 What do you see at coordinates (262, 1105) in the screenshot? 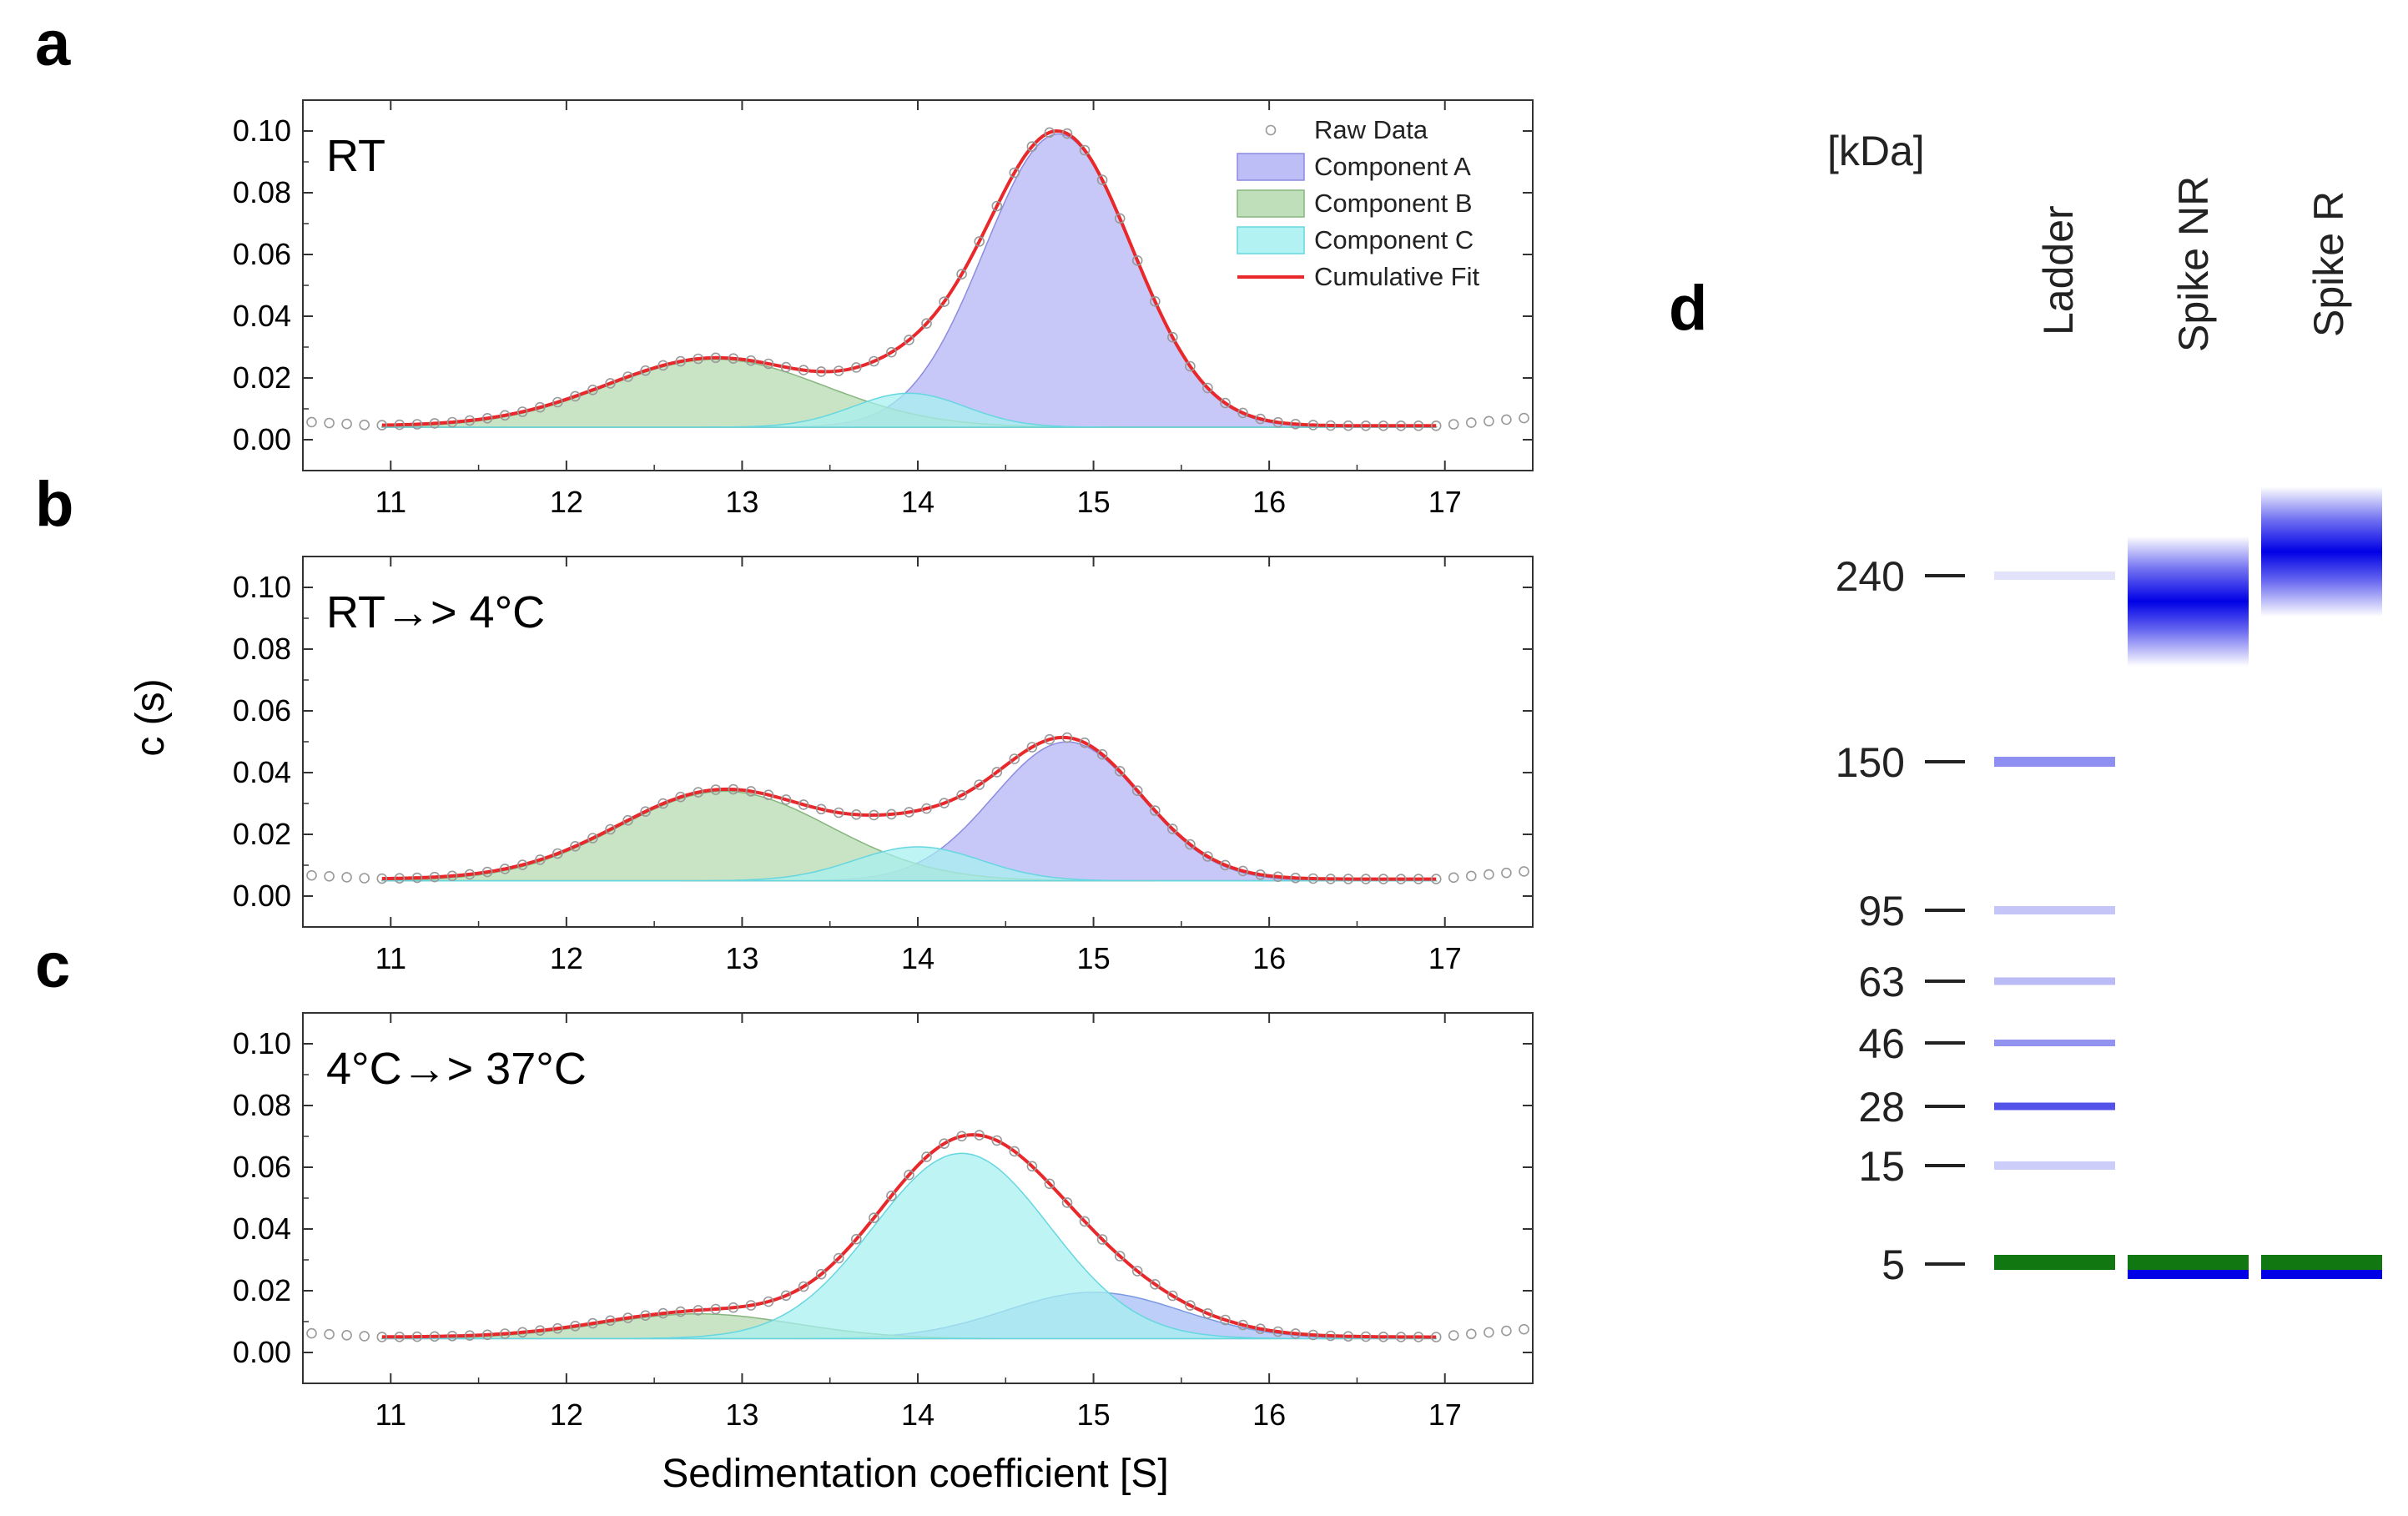
I see `y-tick-label: 0.08` at bounding box center [262, 1105].